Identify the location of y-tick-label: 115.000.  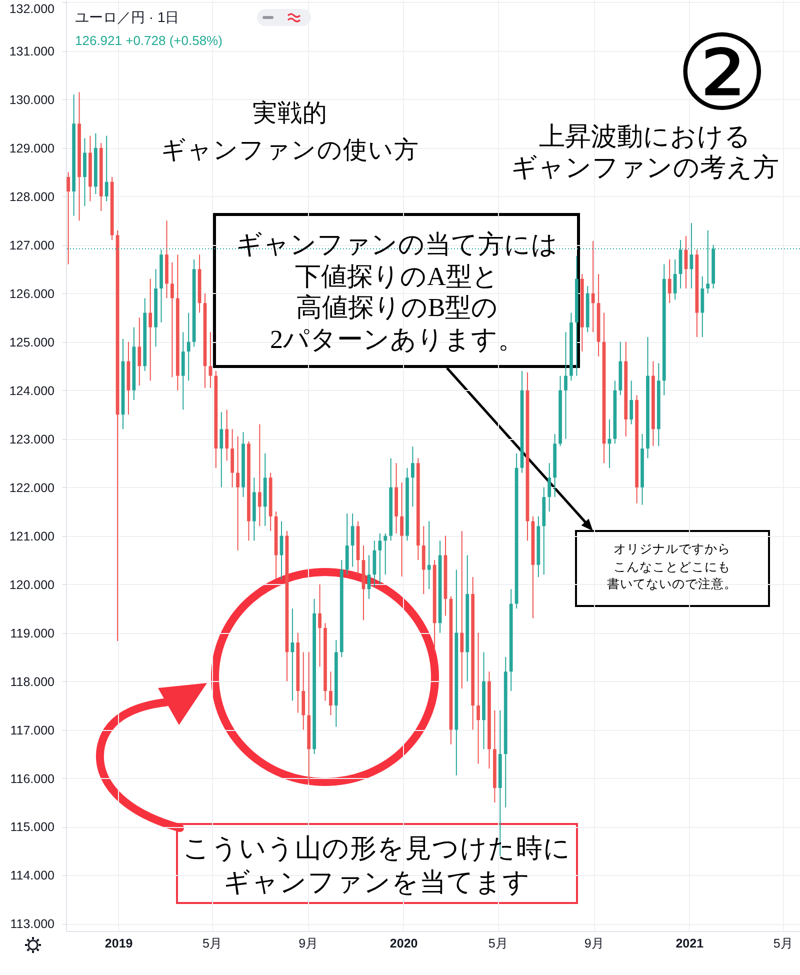
(32, 827).